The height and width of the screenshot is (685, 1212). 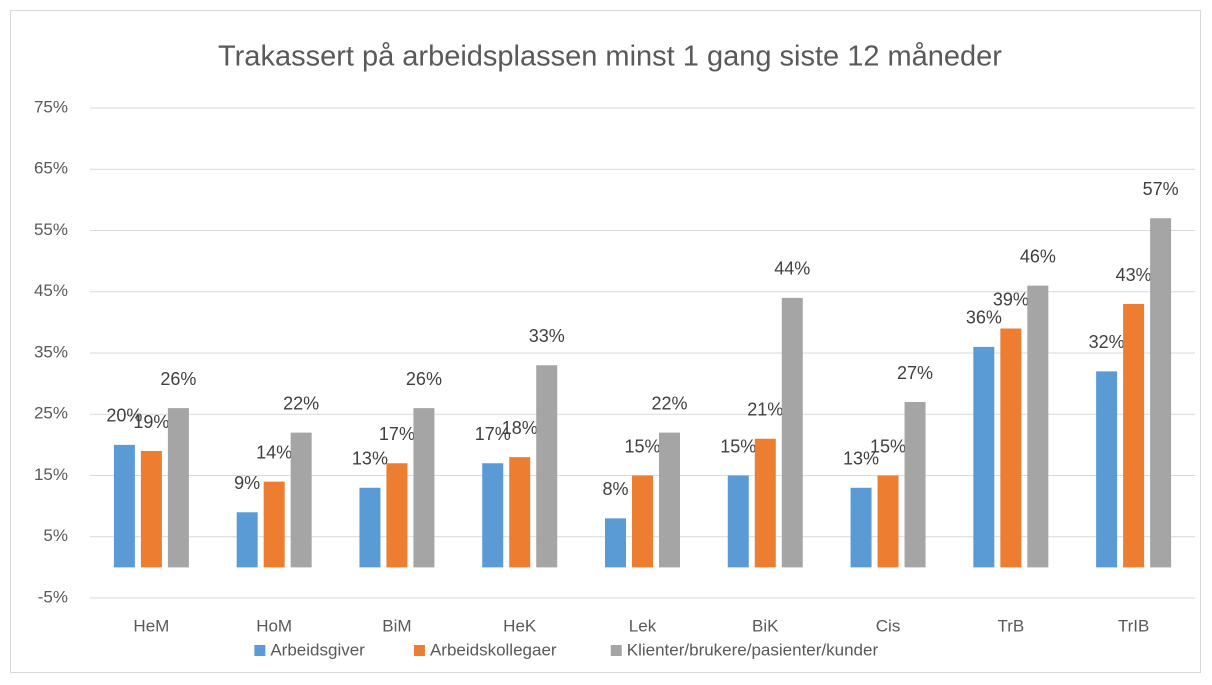 What do you see at coordinates (53, 596) in the screenshot?
I see `y-tick-label: -5%` at bounding box center [53, 596].